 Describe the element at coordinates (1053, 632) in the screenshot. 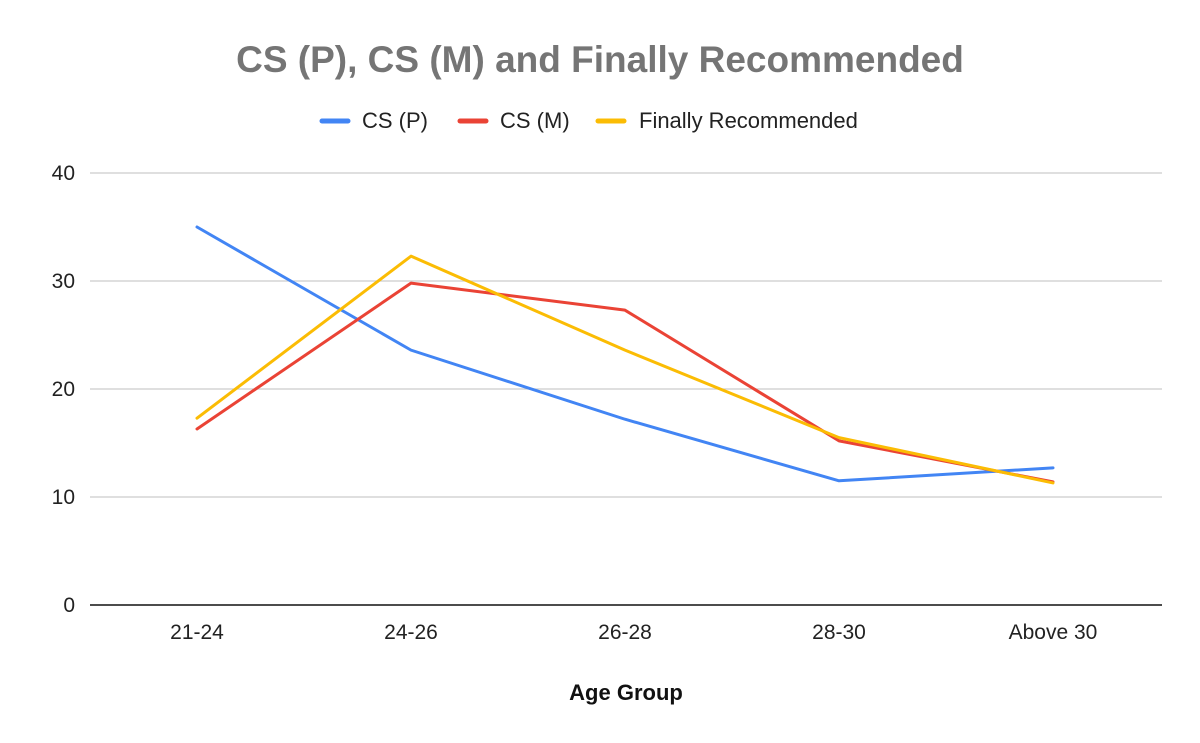

I see `x-tick-label: Above 30` at that location.